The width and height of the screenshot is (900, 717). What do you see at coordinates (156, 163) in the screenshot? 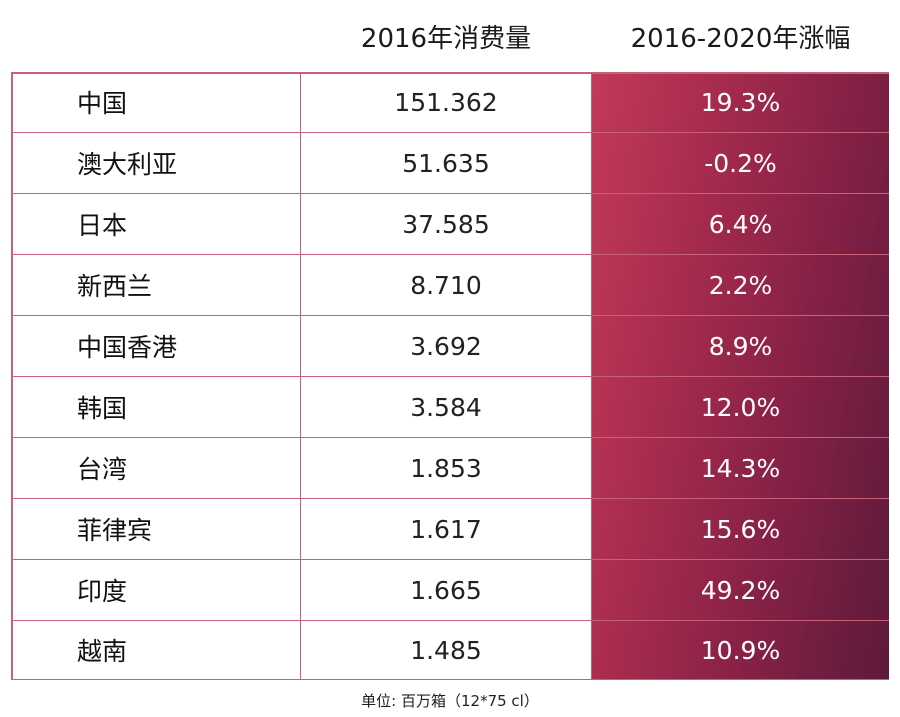
I see `region-name: 澳大利亚` at bounding box center [156, 163].